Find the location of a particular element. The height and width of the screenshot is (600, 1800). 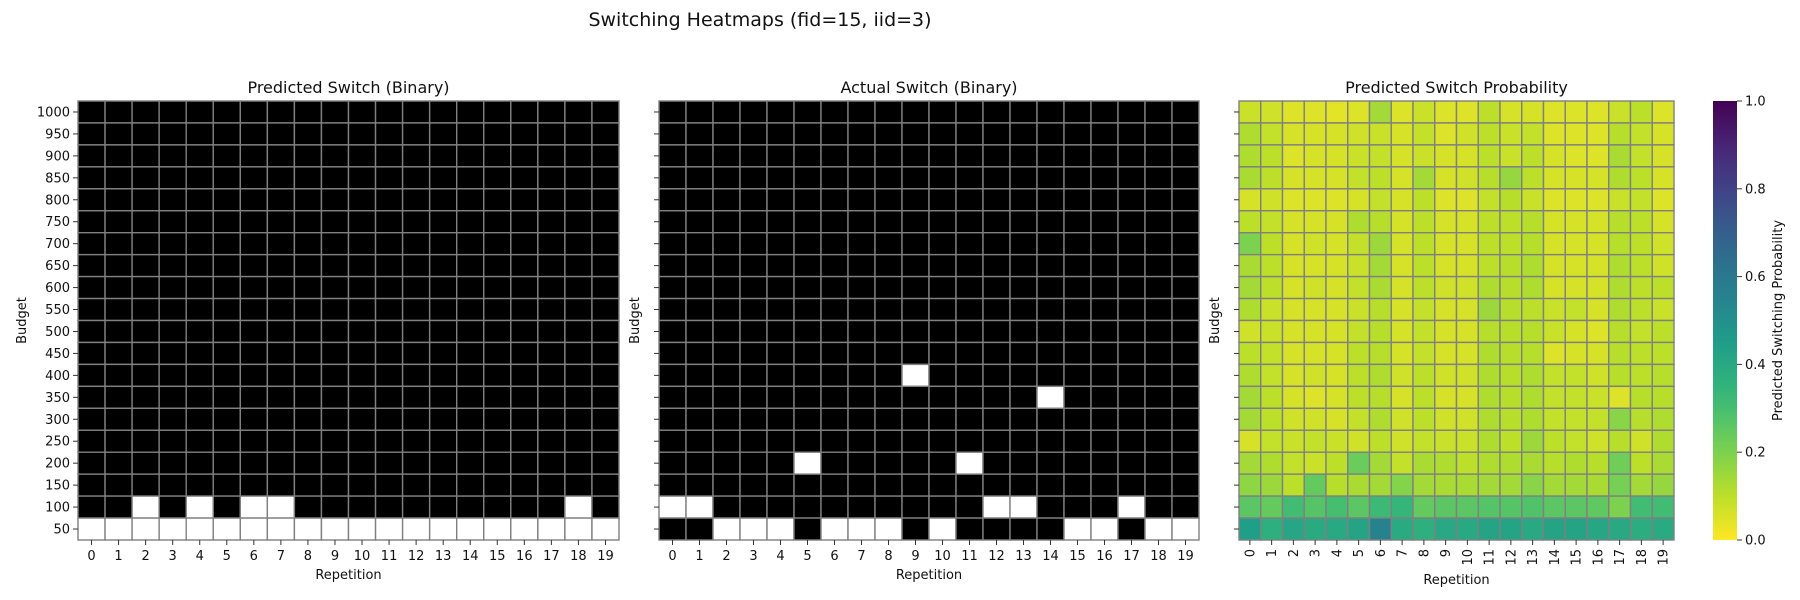

x-tick-label: 18 is located at coordinates (1158, 556).